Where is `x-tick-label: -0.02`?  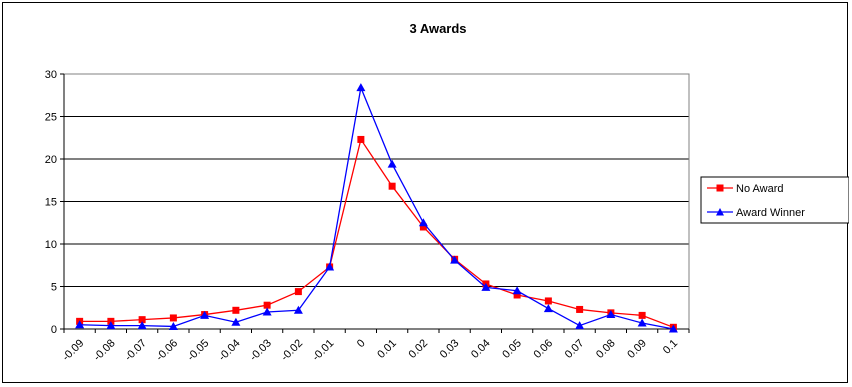 x-tick-label: -0.02 is located at coordinates (292, 350).